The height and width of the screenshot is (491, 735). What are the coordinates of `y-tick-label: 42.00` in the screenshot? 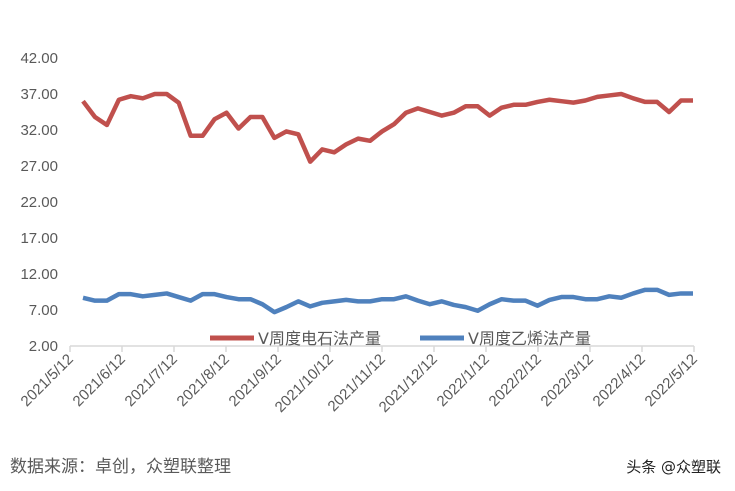 It's located at (39, 58).